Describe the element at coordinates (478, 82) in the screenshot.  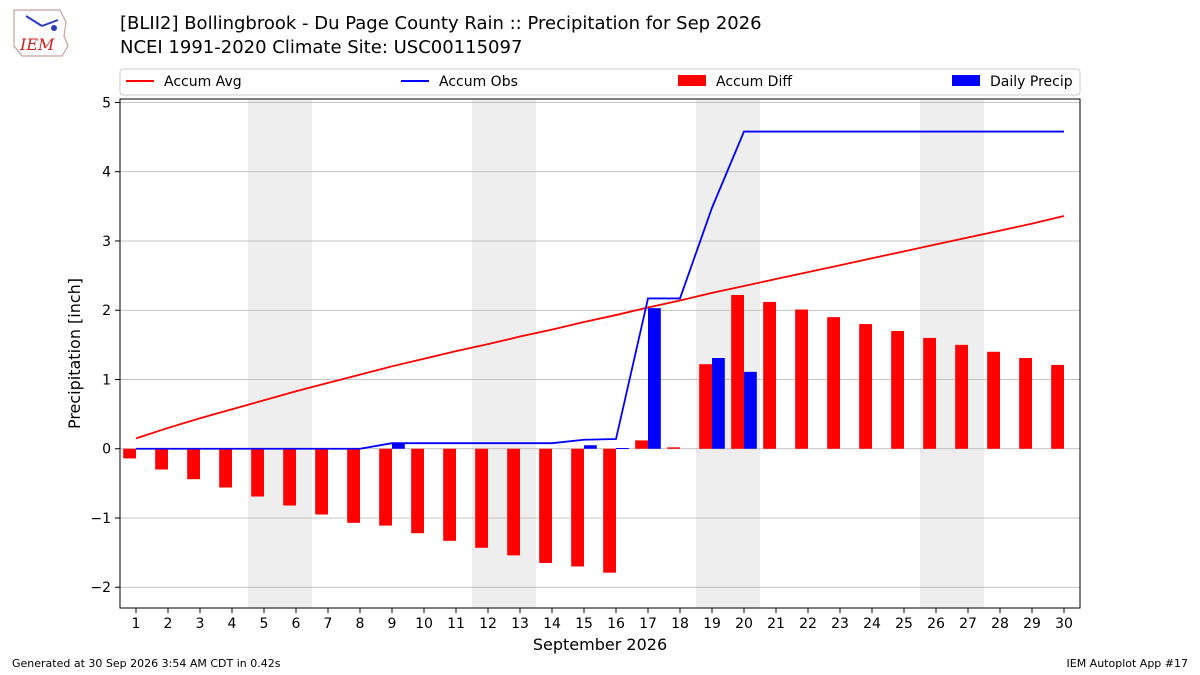
I see `legend-label: Accum Obs` at that location.